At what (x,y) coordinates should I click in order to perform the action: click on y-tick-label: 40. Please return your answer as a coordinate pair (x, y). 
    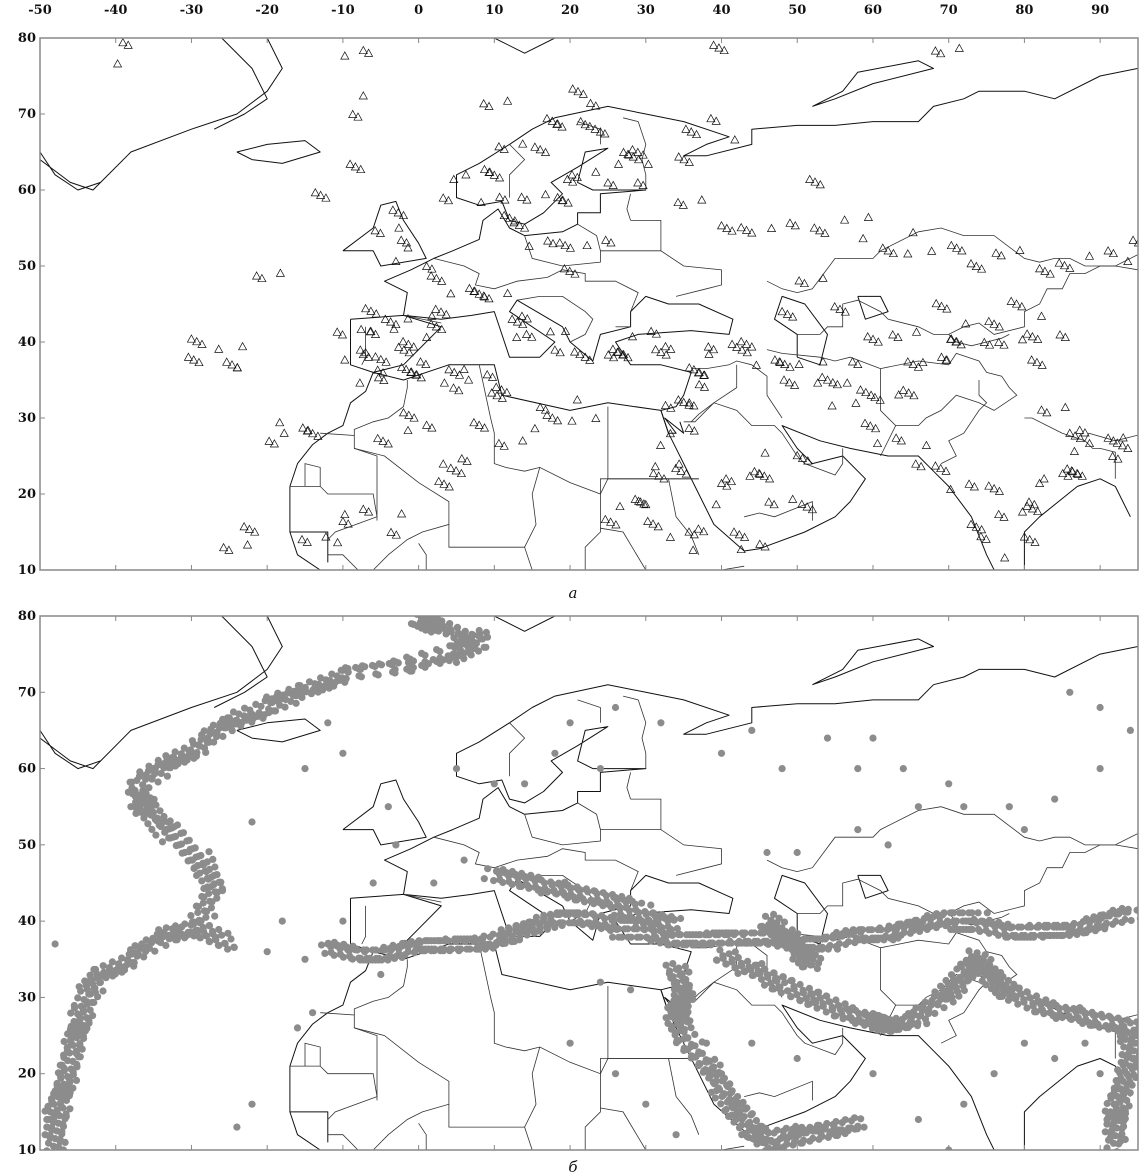
    Looking at the image, I should click on (27, 921).